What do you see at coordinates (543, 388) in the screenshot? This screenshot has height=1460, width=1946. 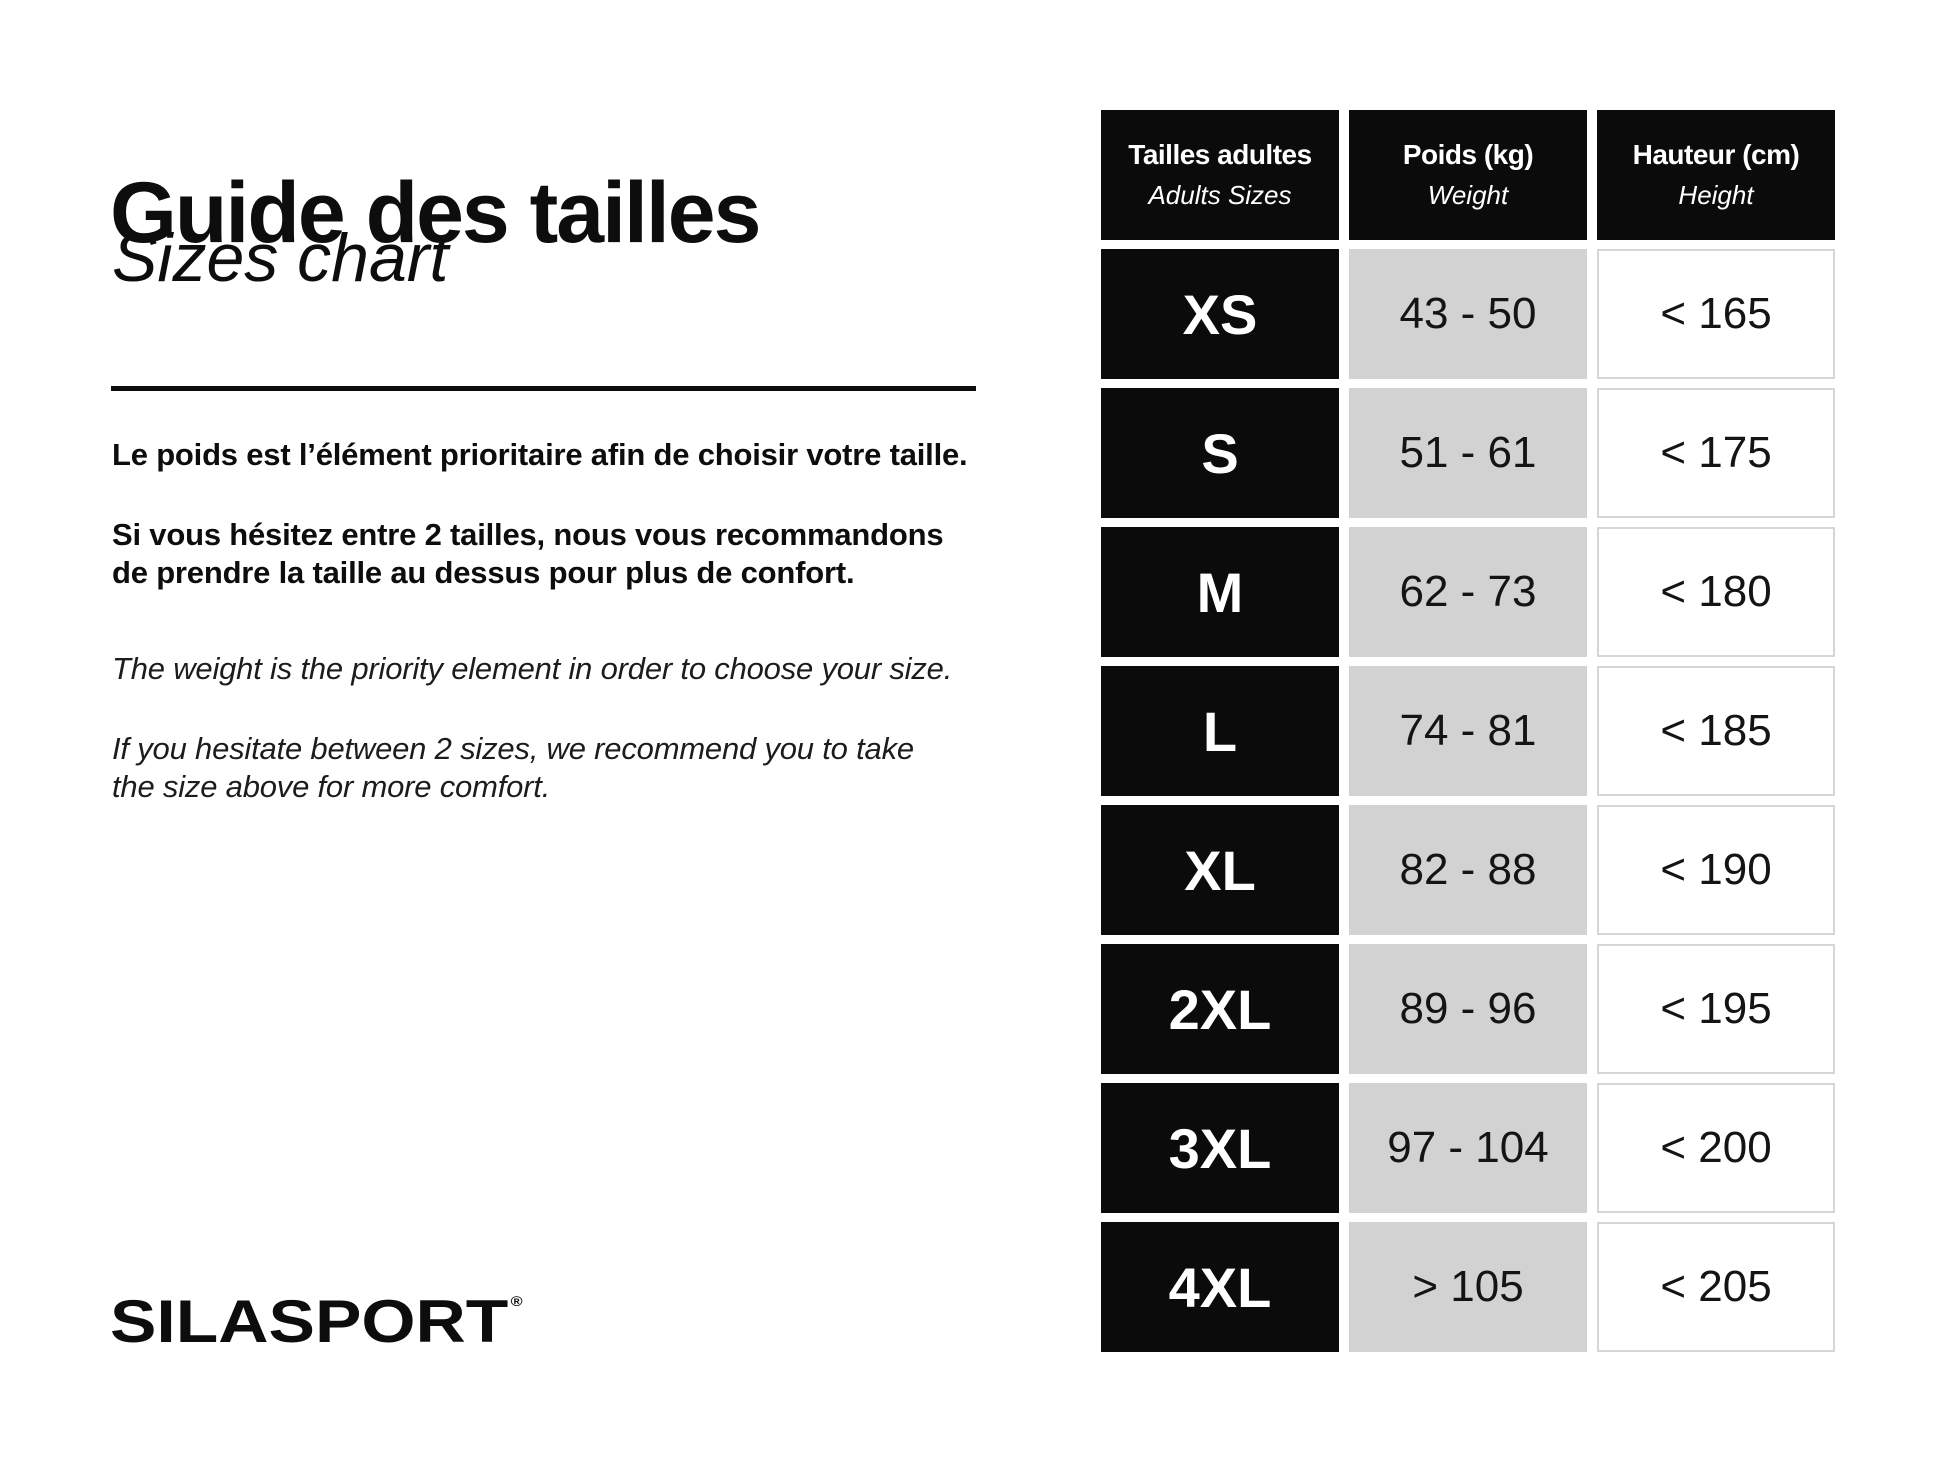 I see `divider` at bounding box center [543, 388].